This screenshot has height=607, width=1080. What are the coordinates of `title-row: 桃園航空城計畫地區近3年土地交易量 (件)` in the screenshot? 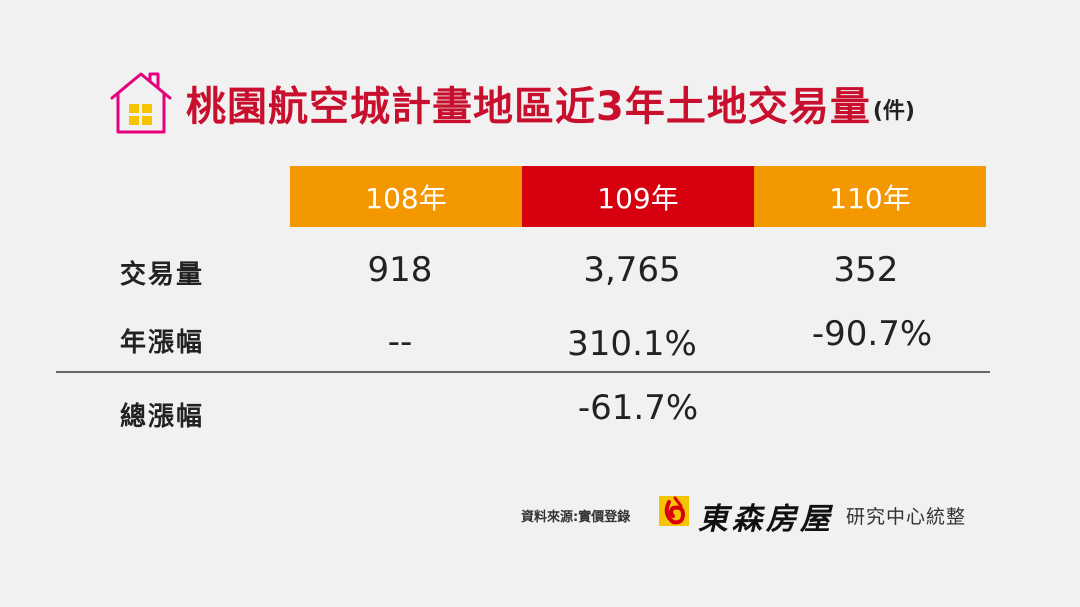 It's located at (510, 103).